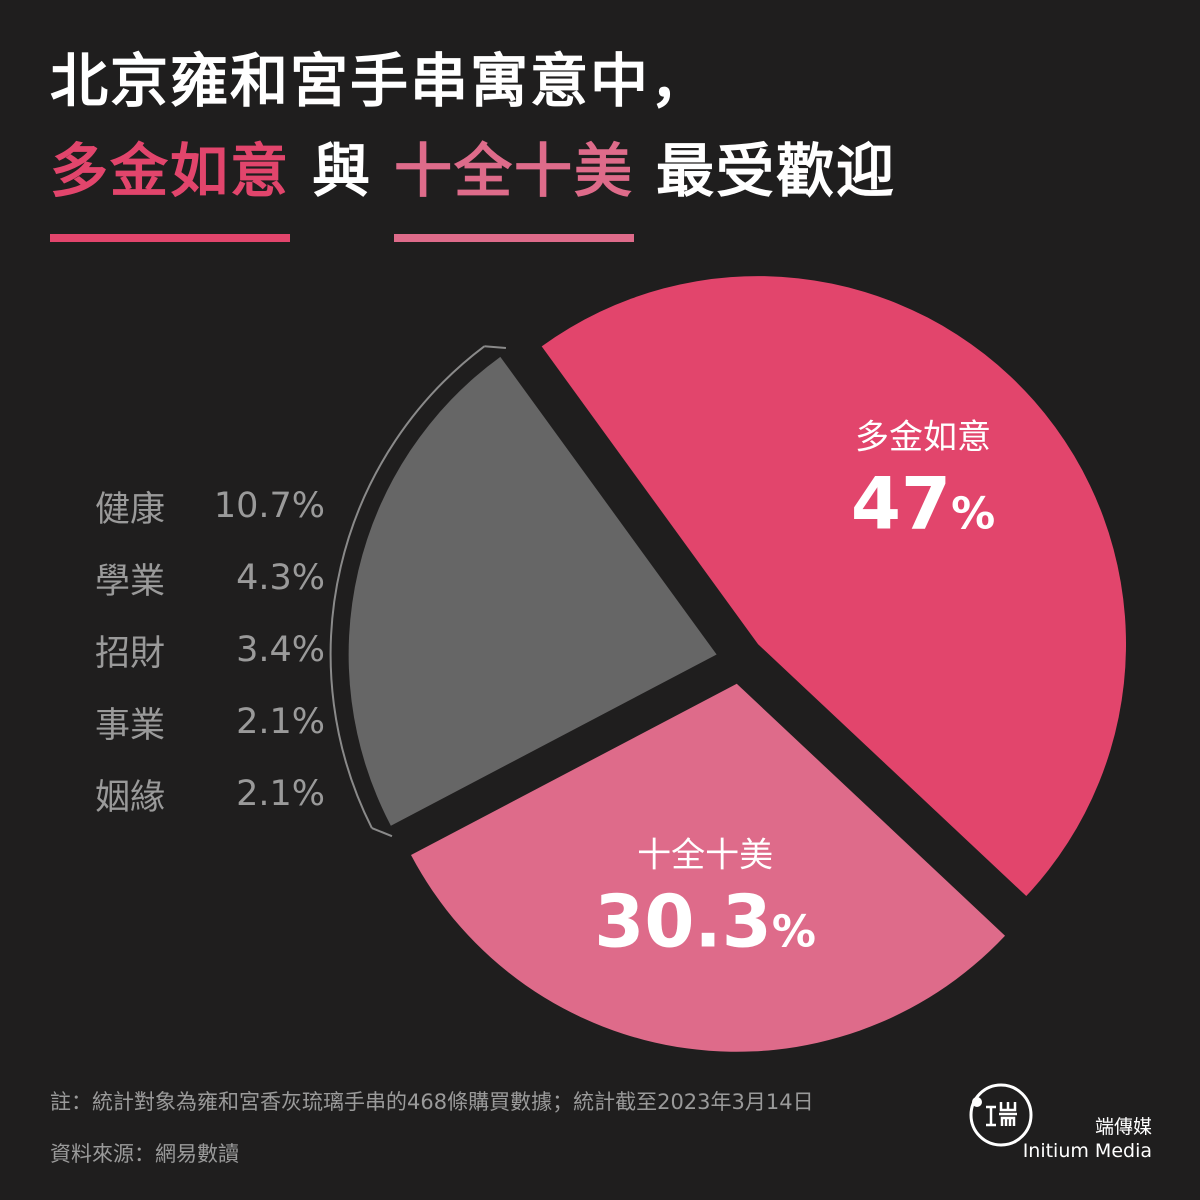  Describe the element at coordinates (901, 504) in the screenshot. I see `value-number: 47` at that location.